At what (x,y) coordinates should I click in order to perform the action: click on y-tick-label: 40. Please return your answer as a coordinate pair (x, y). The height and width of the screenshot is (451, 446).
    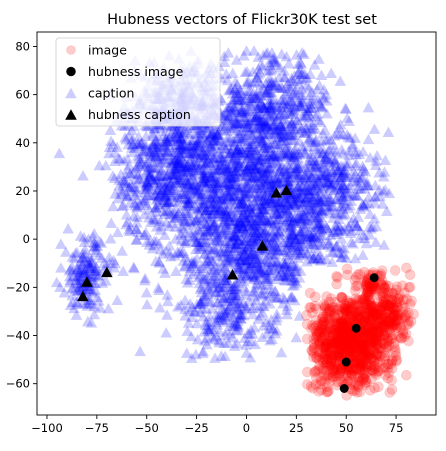
    Looking at the image, I should click on (22, 143).